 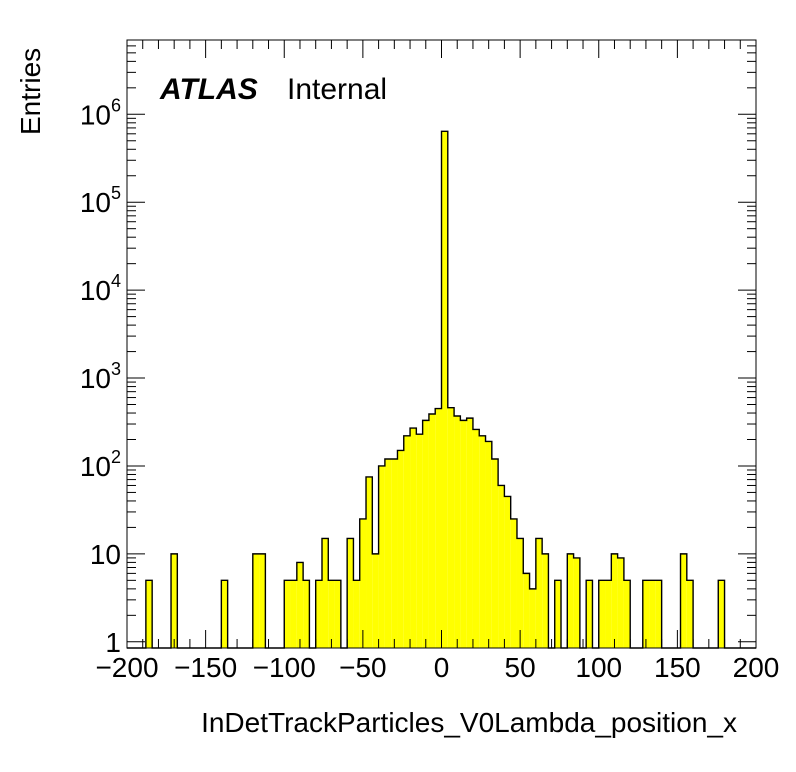 I want to click on x-tick-label: −150, so click(x=205, y=667).